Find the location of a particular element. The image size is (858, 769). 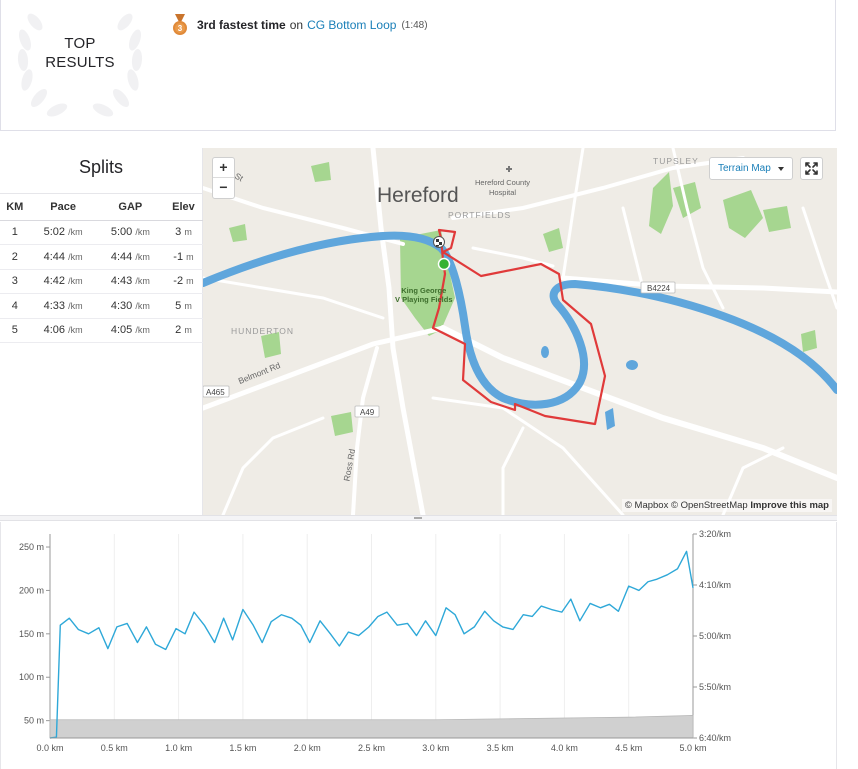

grip-icon is located at coordinates (418, 518).